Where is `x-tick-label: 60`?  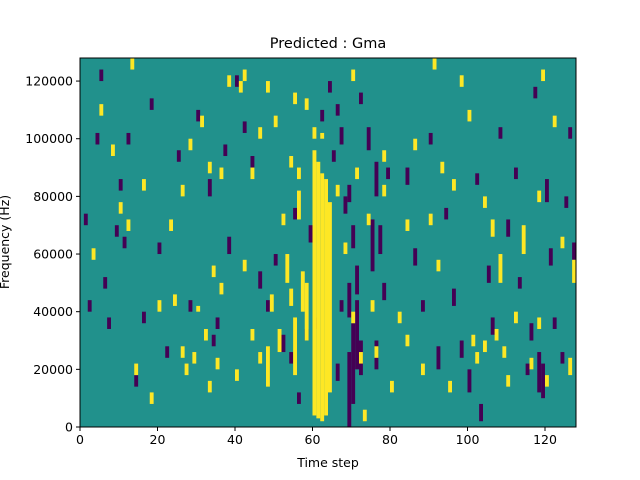 x-tick-label: 60 is located at coordinates (313, 439).